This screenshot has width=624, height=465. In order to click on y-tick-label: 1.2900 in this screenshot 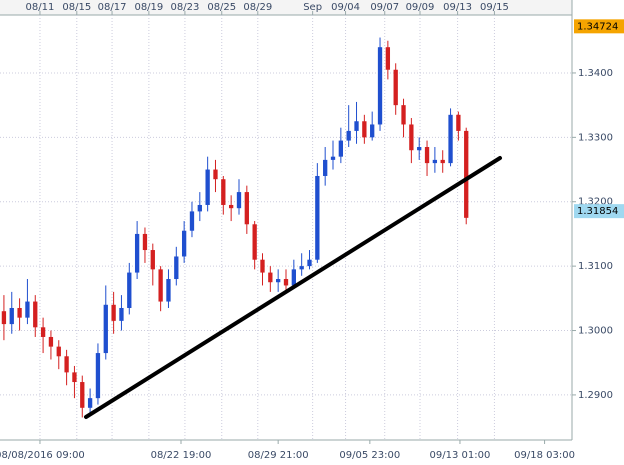, I will do `click(595, 395)`.